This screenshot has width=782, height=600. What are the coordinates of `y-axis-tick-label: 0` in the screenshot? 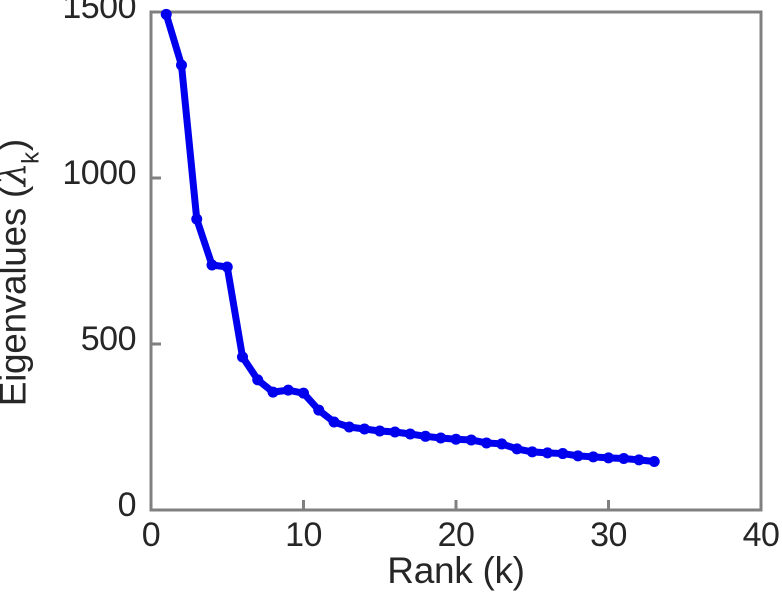 It's located at (127, 505).